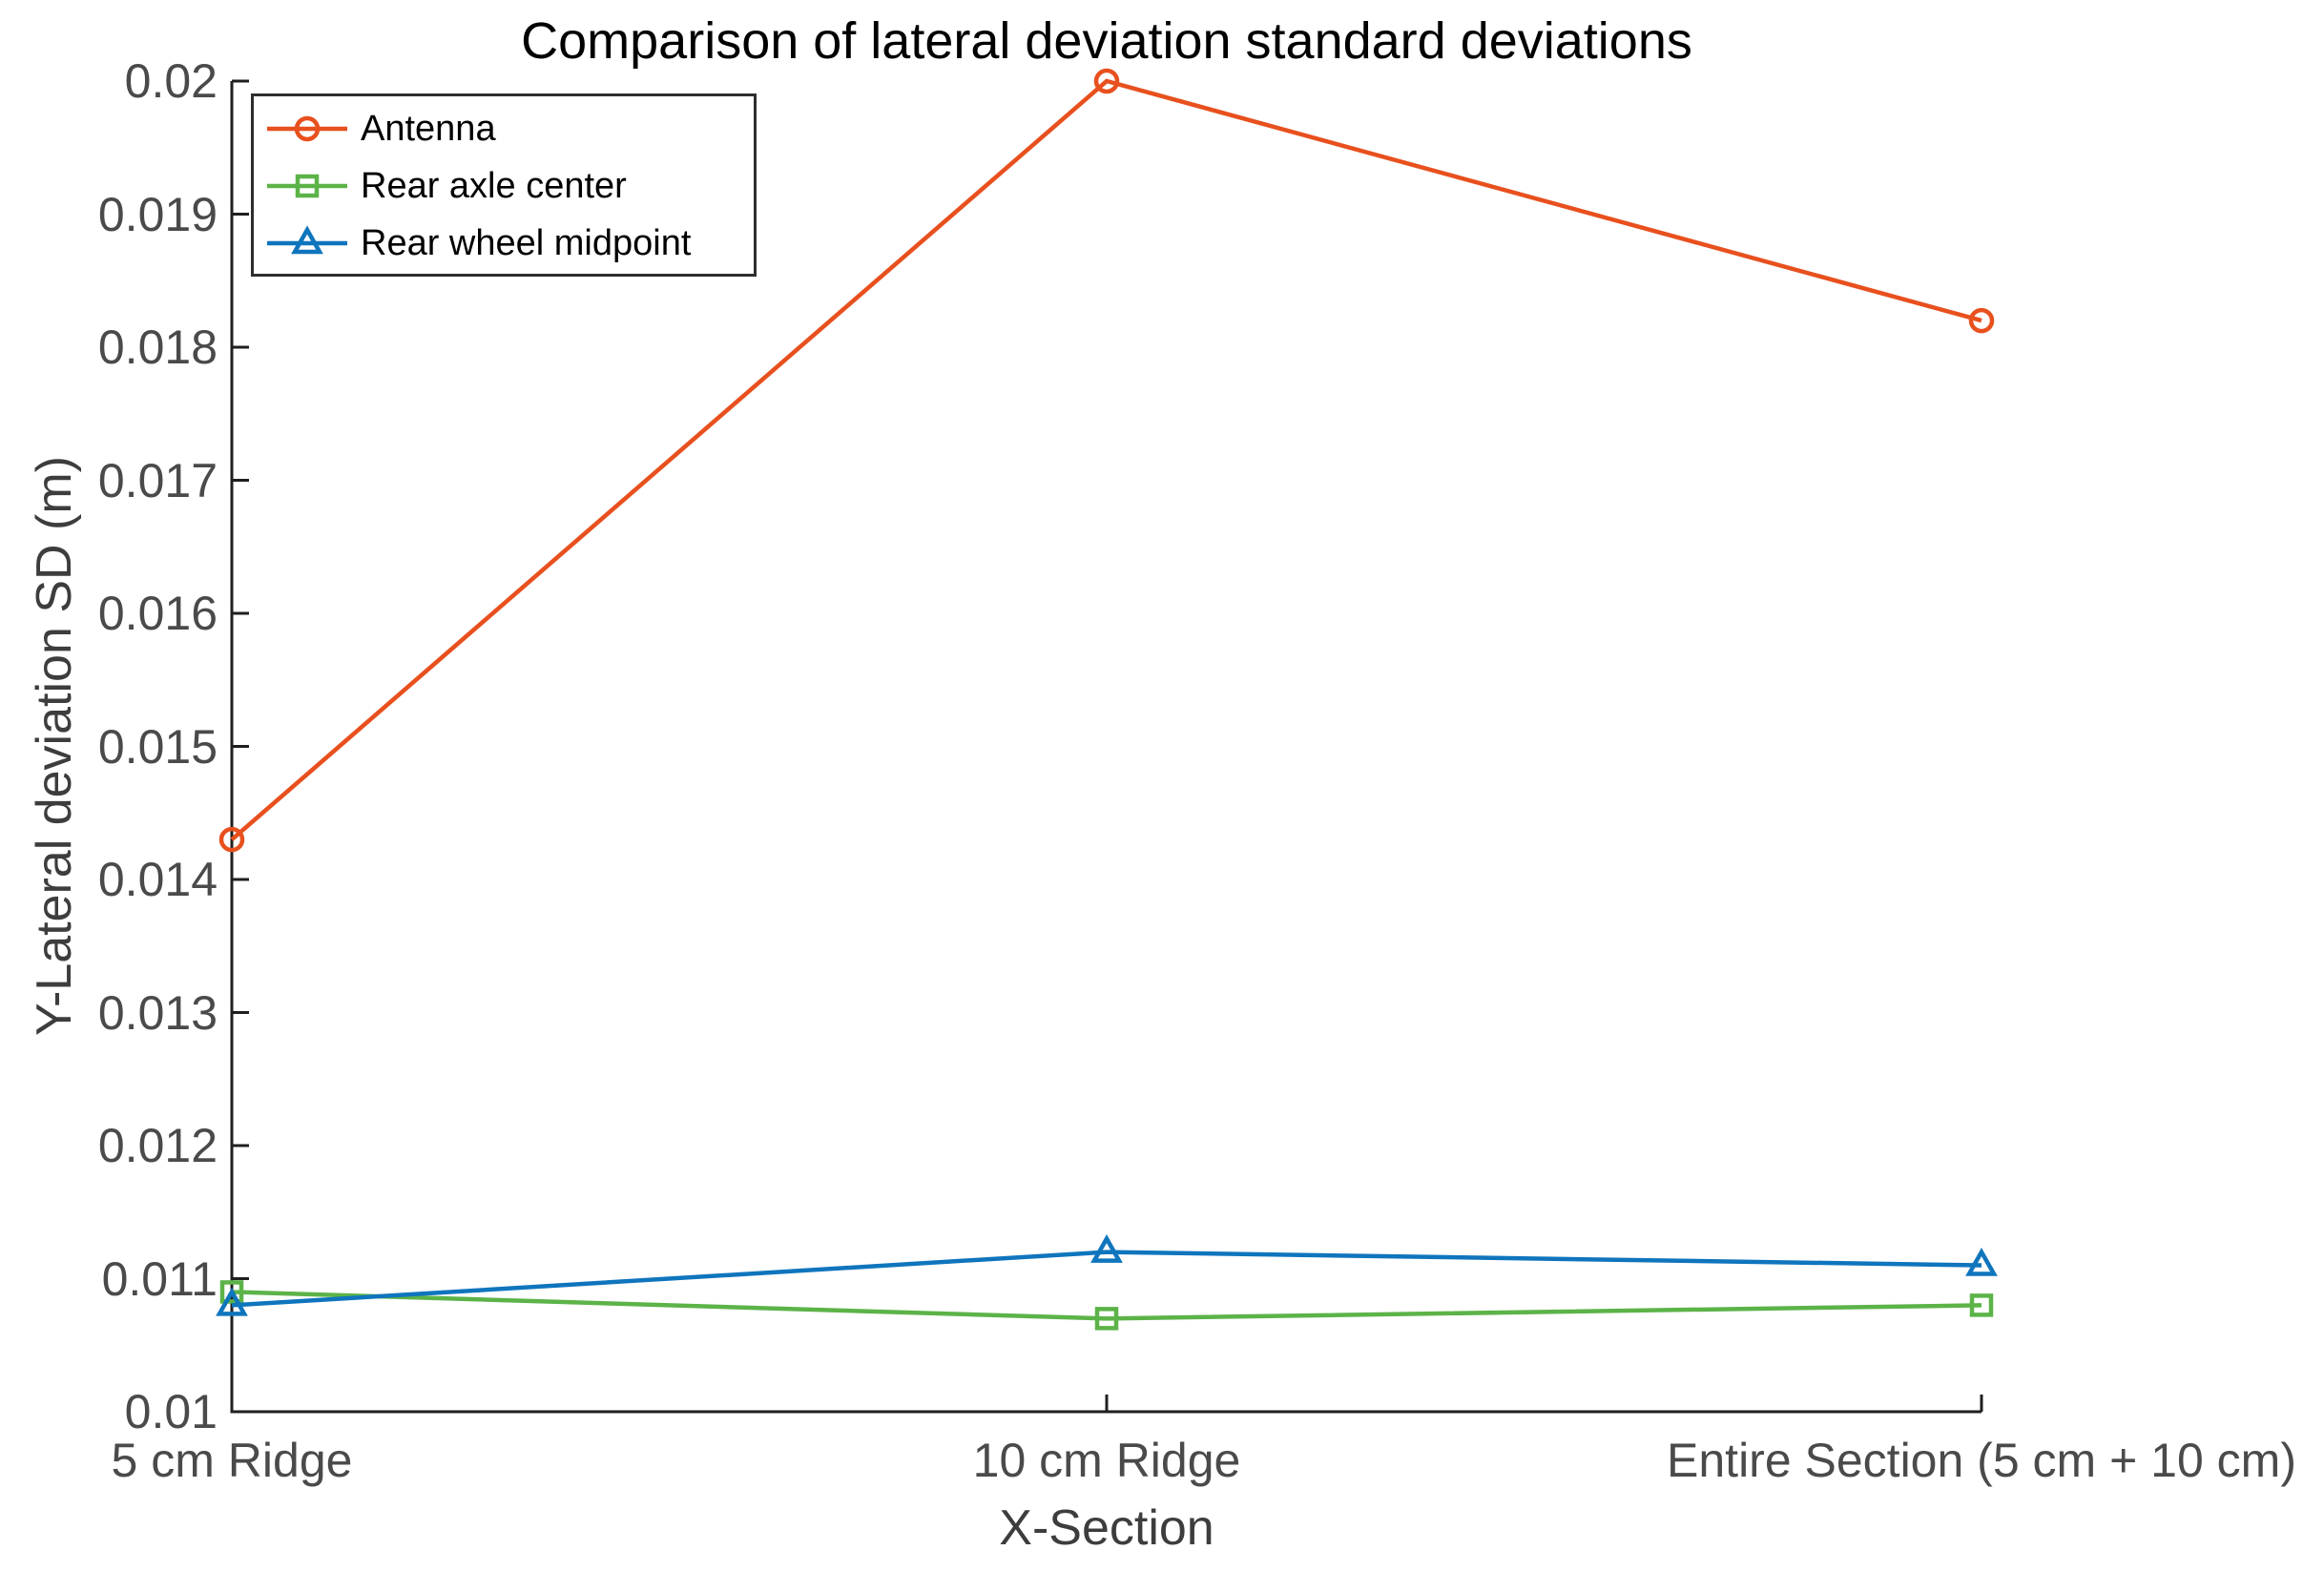 The height and width of the screenshot is (1571, 2324). I want to click on y-tick-label: 0.014, so click(157, 879).